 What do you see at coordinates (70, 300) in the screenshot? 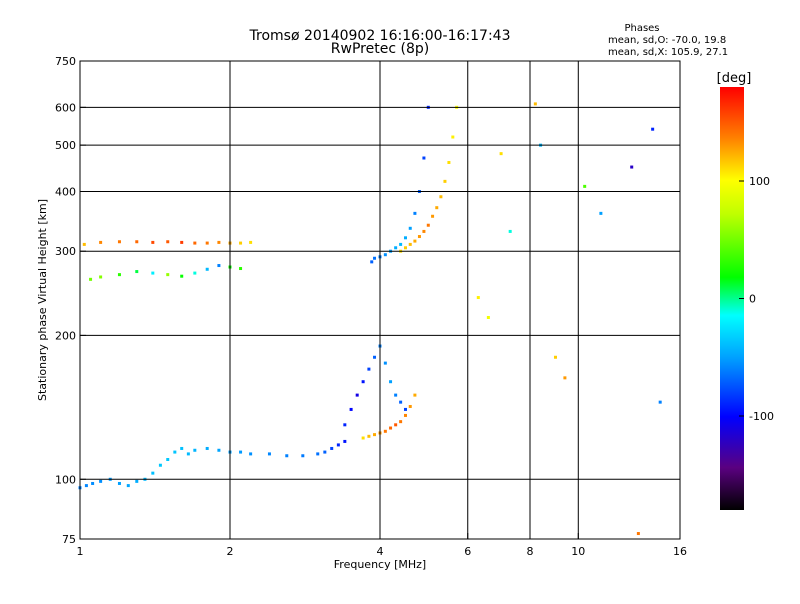
I see `y-axis: 75 100 200 300 400 500 600 750` at bounding box center [70, 300].